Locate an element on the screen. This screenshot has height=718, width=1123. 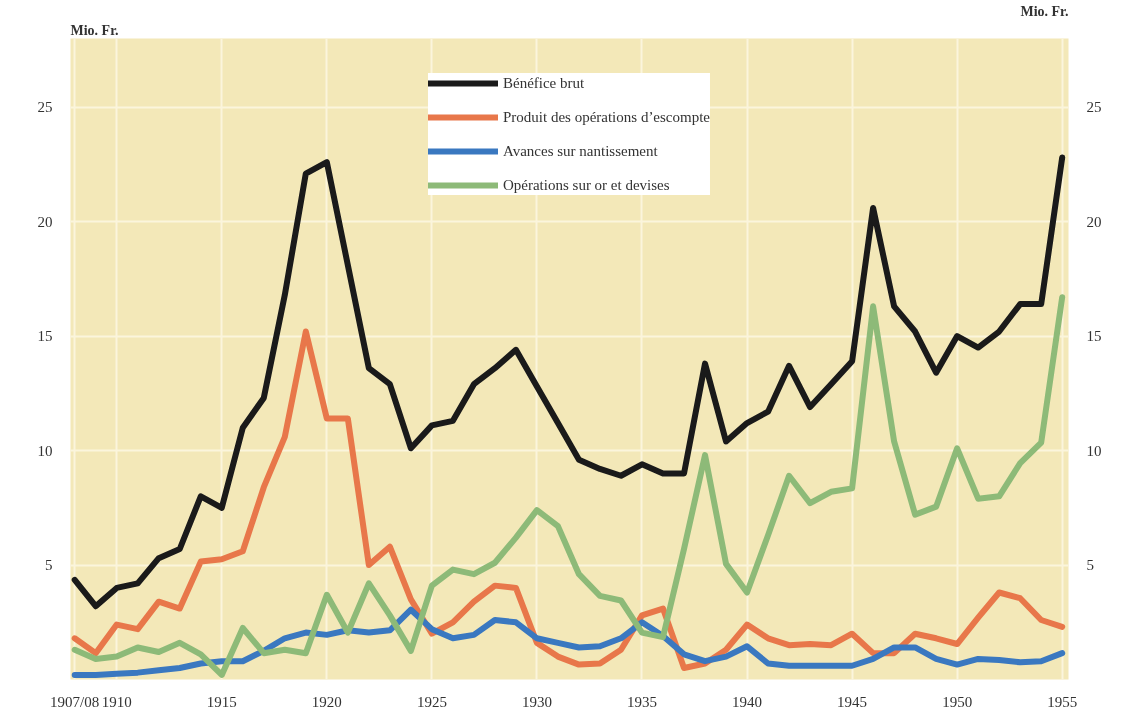
y2-tick-label: 15 is located at coordinates (1094, 336).